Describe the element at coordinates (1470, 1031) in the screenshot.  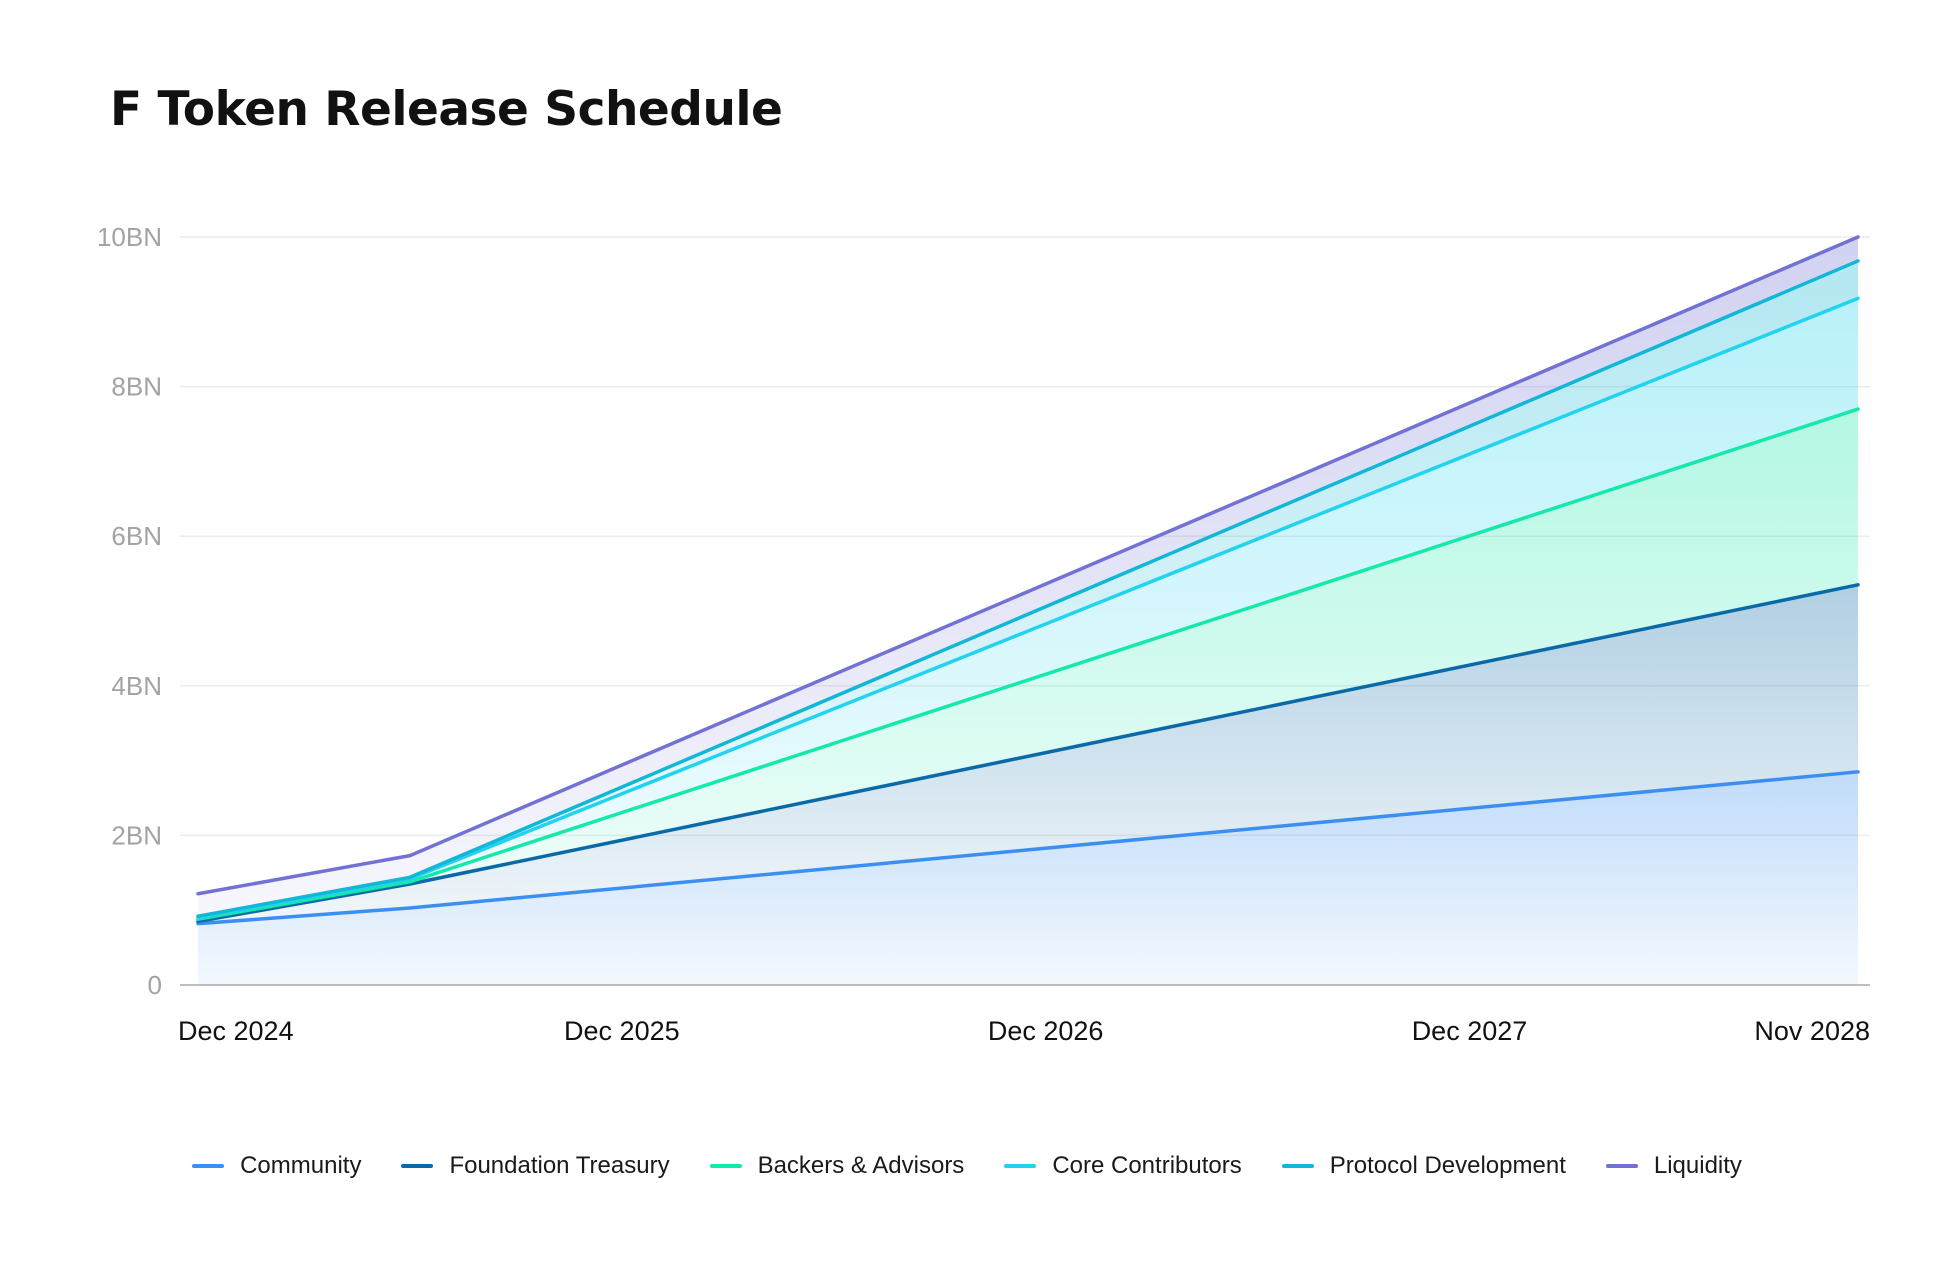
I see `x-tick-label: Dec 2027` at that location.